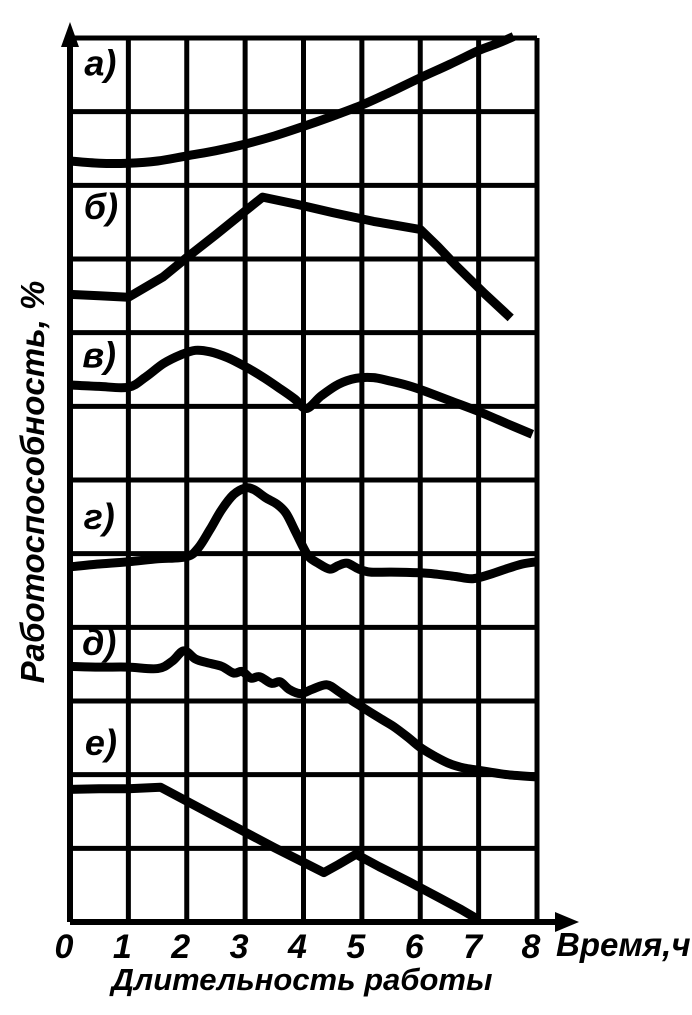  Describe the element at coordinates (122, 947) in the screenshot. I see `x-tick-label-1: 1` at that location.